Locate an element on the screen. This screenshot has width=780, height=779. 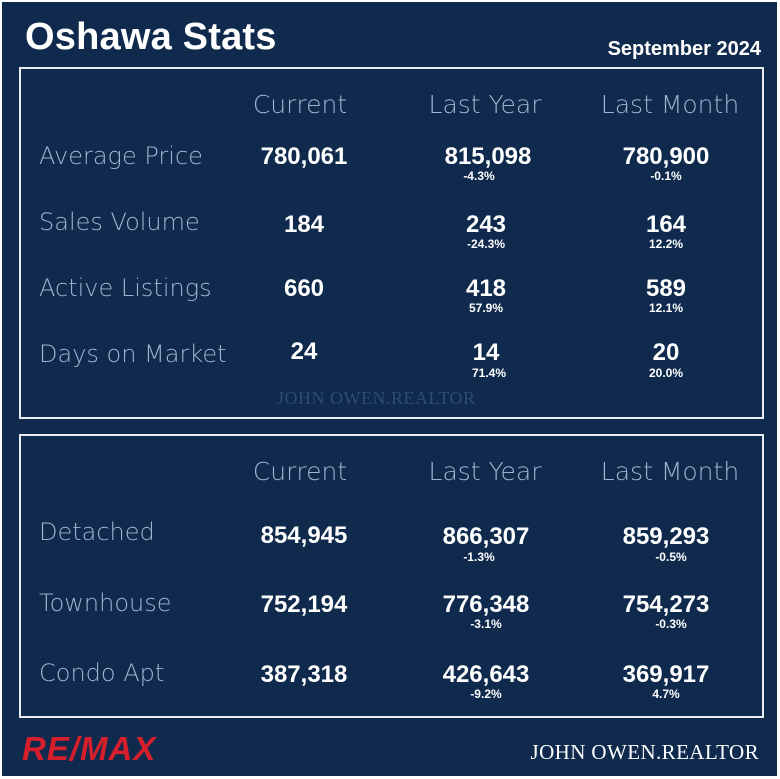
page-title: Oshawa Stats is located at coordinates (151, 37).